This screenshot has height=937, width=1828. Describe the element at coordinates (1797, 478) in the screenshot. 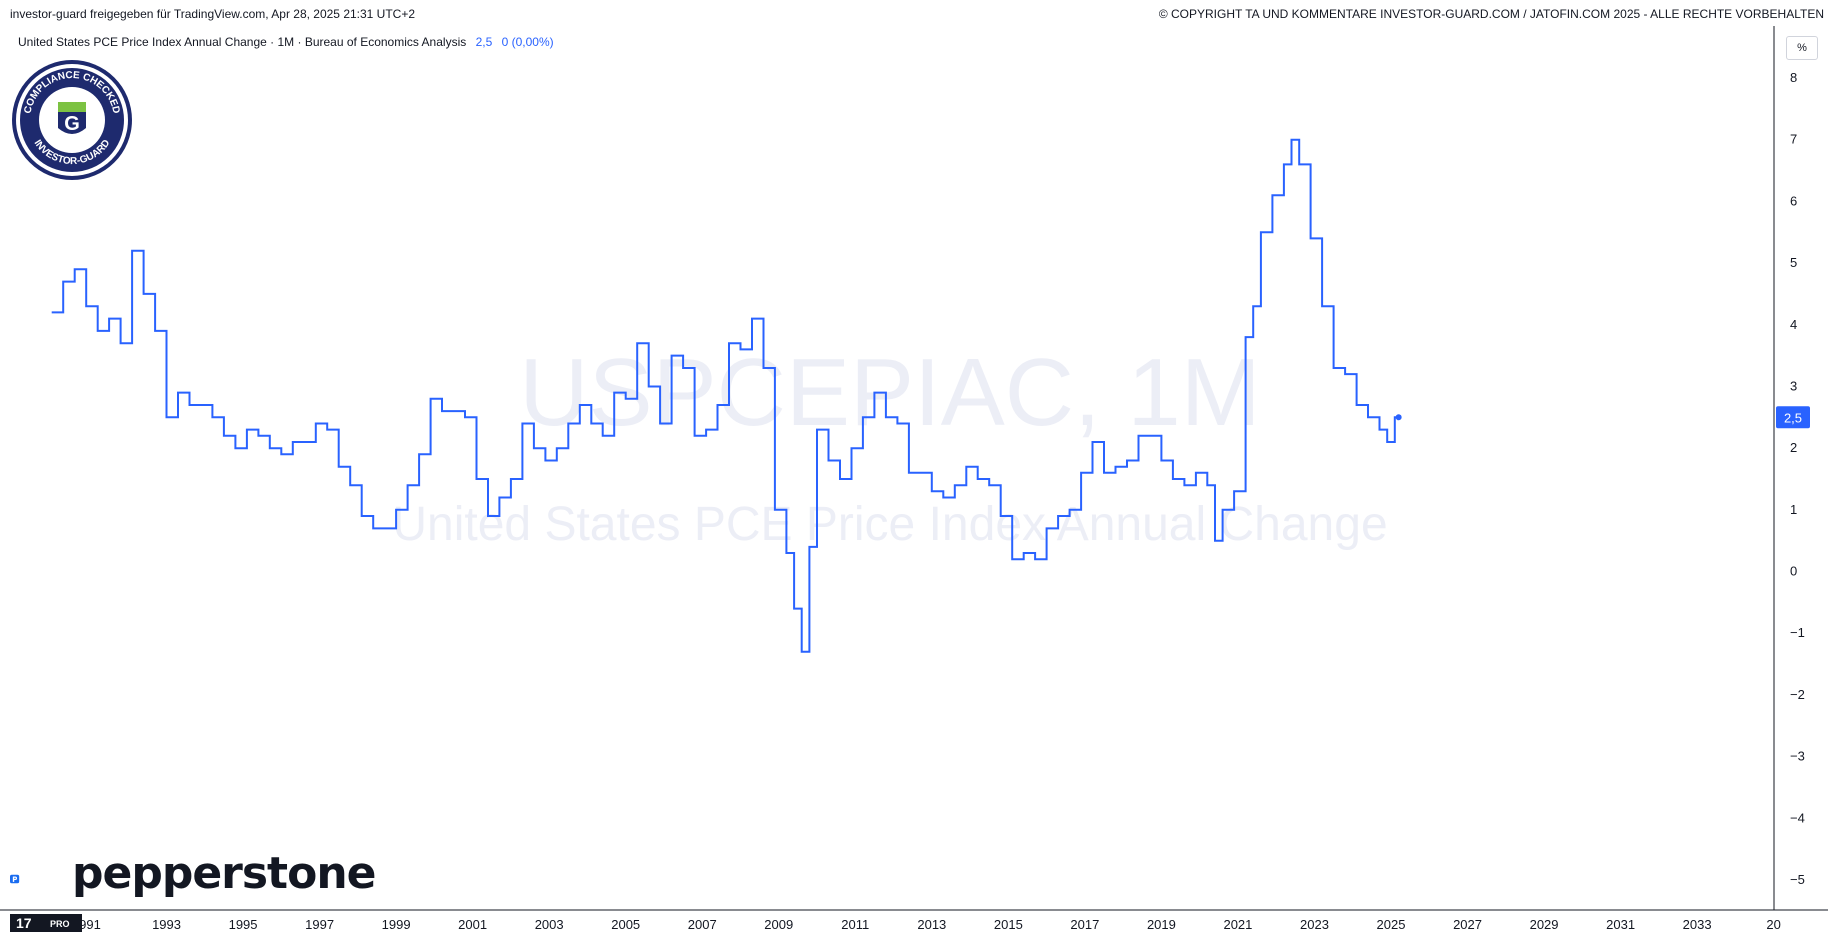

I see `y-axis-ticks: 8 7 6 5 4 3 2 1 0 −1 −2 −3 −4 −5` at that location.